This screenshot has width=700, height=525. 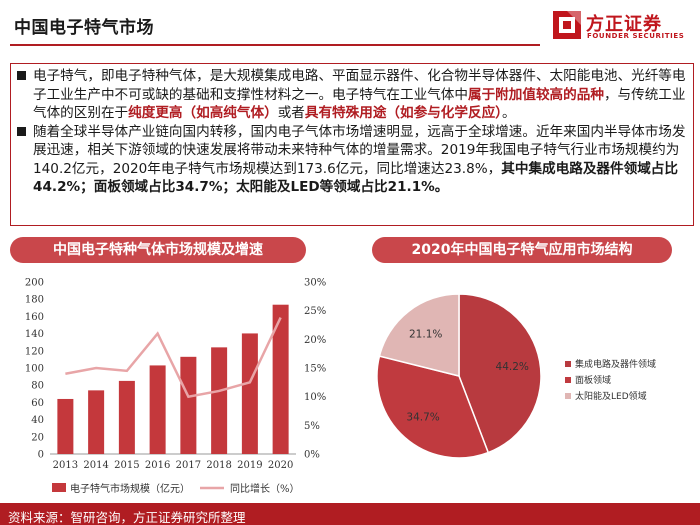 What do you see at coordinates (315, 397) in the screenshot?
I see `y-tick-label-right: 10%` at bounding box center [315, 397].